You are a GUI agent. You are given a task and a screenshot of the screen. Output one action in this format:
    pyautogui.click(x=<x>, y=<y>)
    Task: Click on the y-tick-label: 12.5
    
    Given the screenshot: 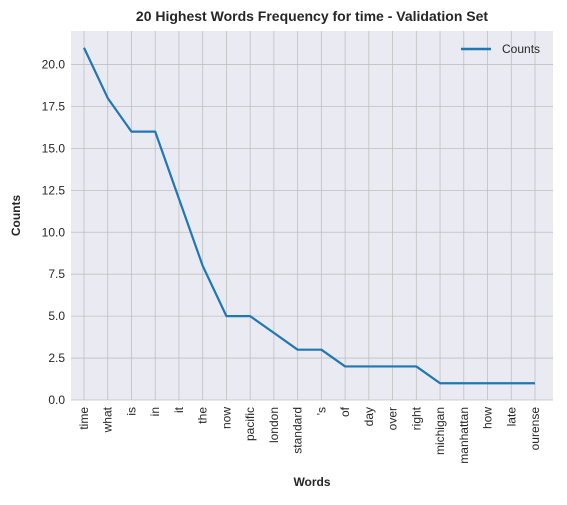 What is the action you would take?
    pyautogui.click(x=54, y=190)
    